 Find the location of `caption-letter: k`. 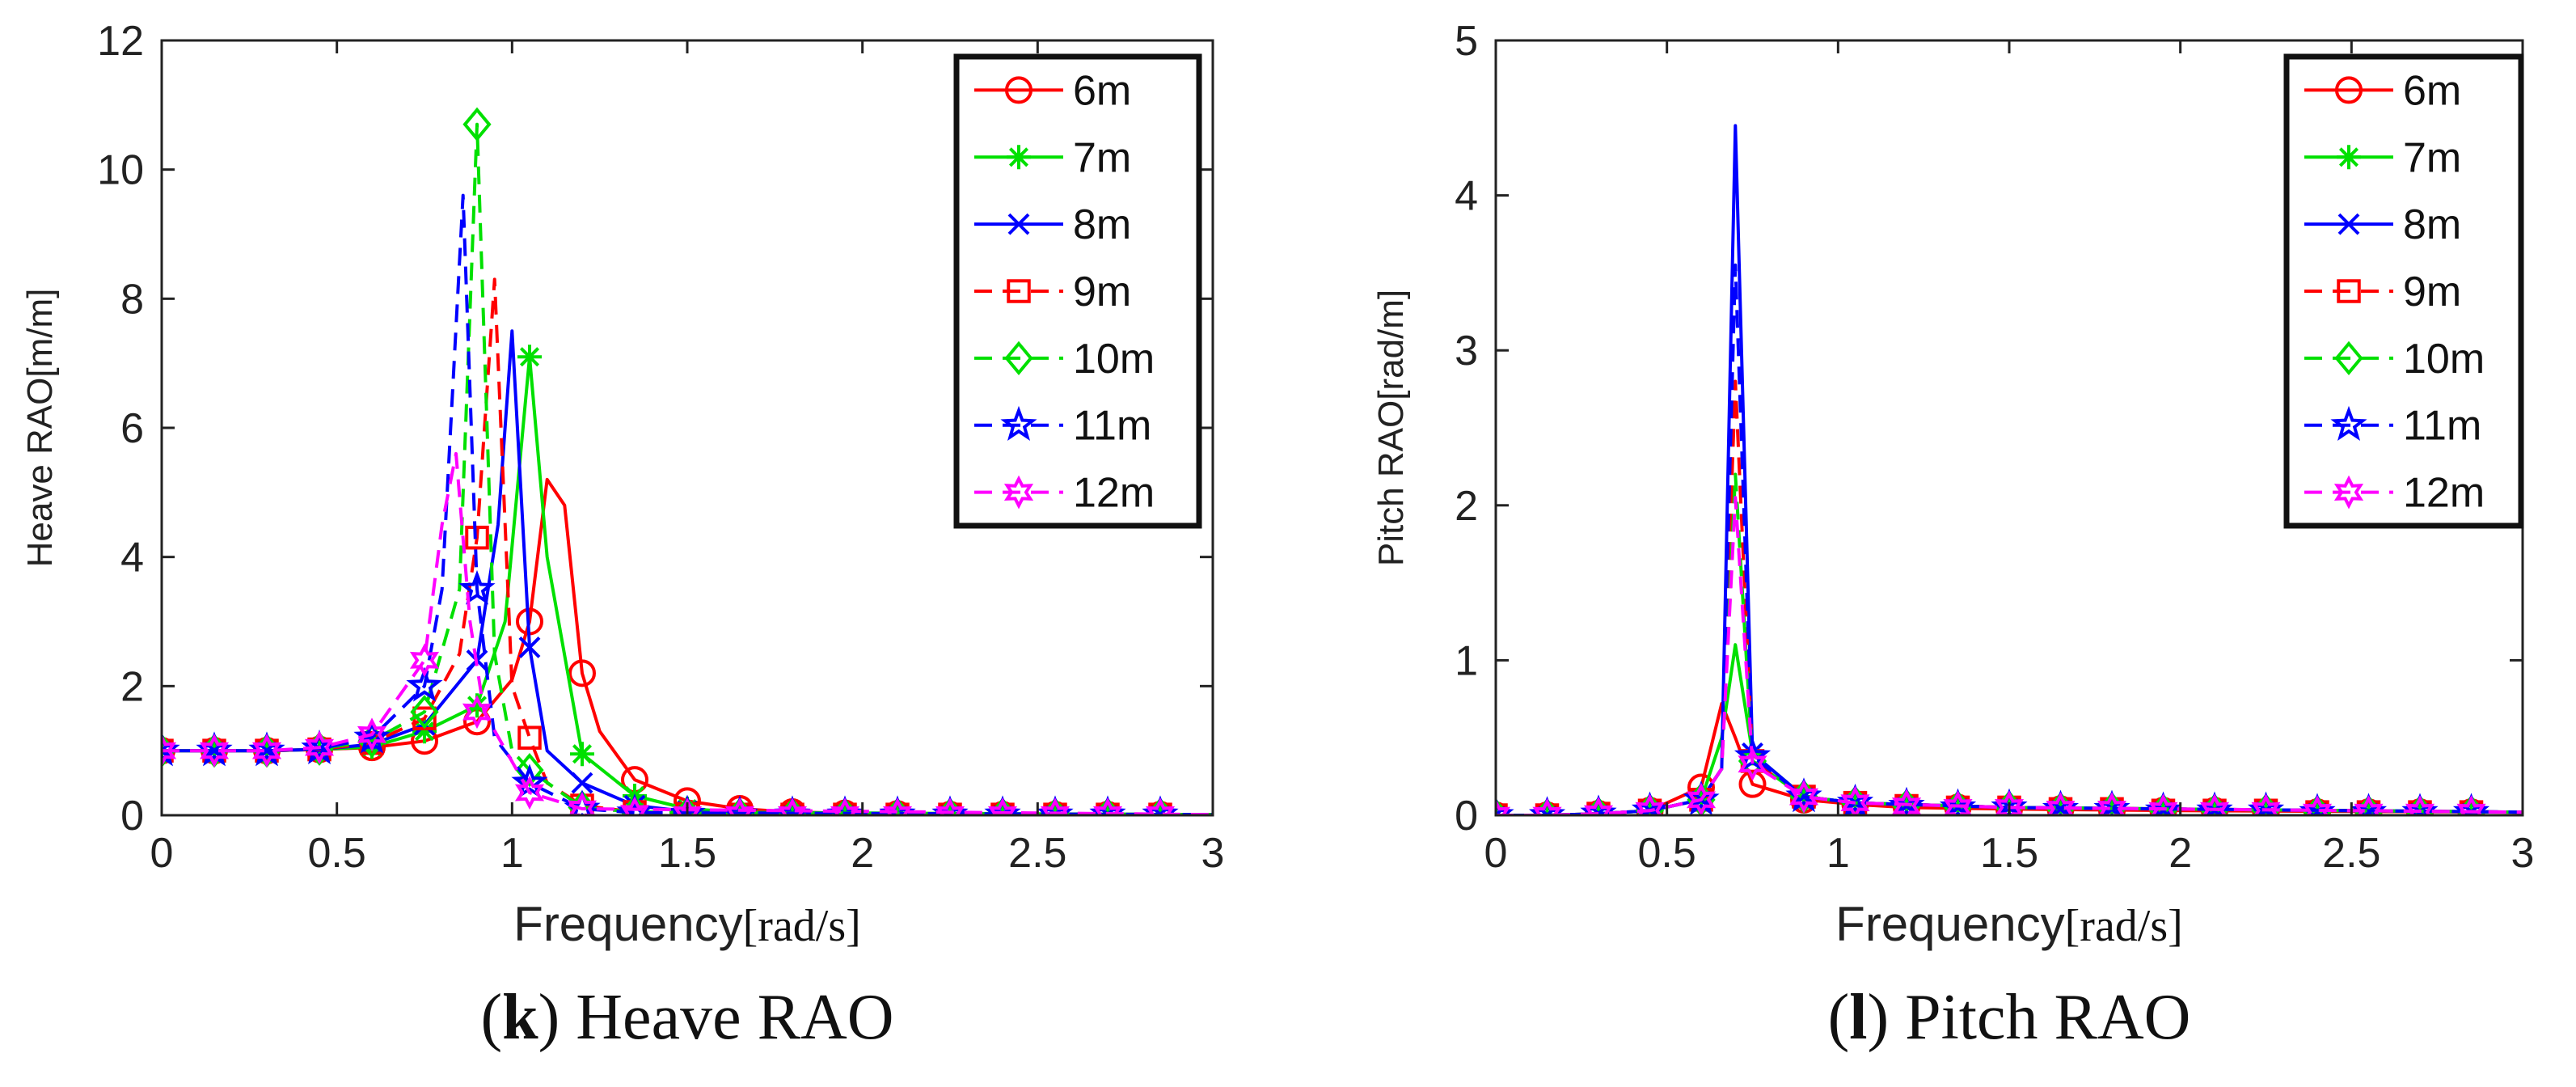

caption-letter: k is located at coordinates (520, 1017).